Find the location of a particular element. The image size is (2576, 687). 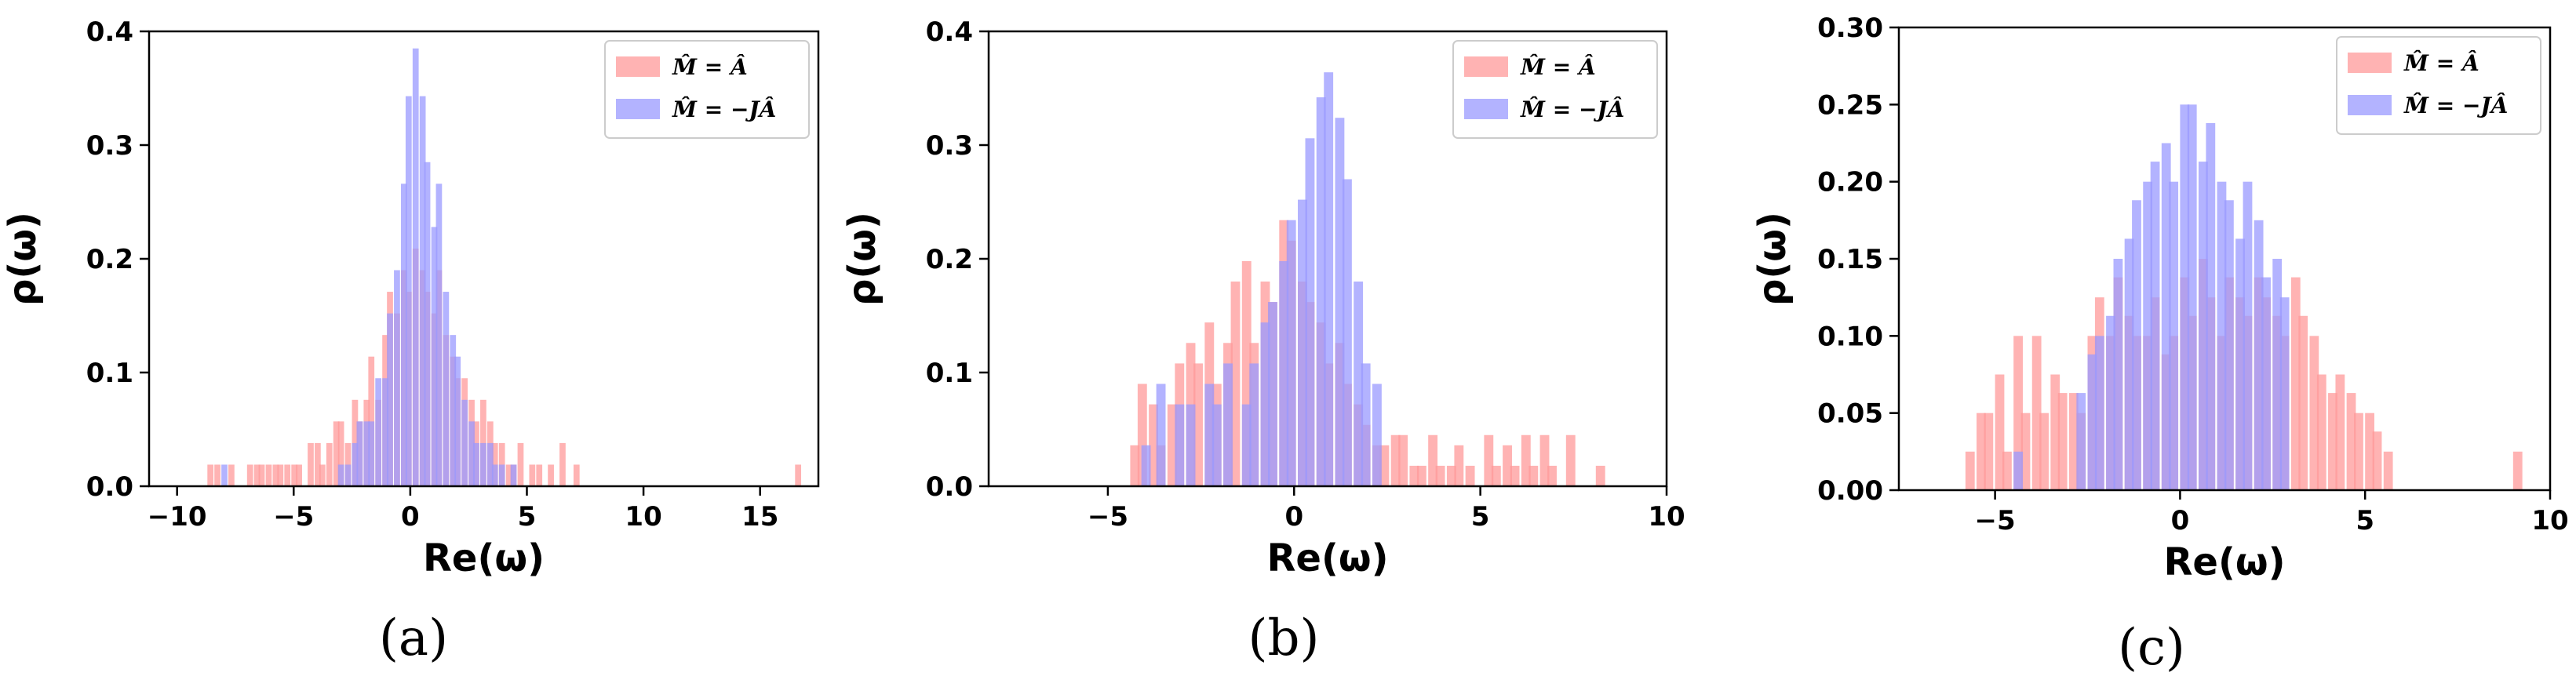

x-axis-label: Re(ω) is located at coordinates (2224, 562).